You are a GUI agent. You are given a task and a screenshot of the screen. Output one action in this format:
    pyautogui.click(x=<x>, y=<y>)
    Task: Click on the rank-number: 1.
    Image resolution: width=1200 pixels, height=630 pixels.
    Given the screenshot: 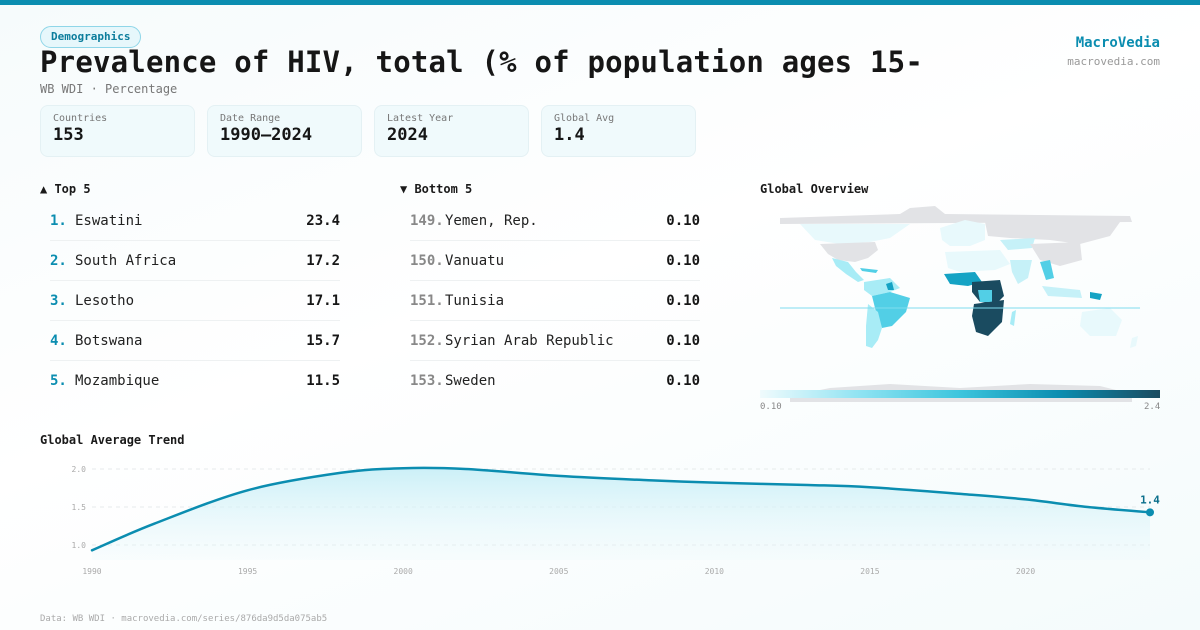 What is the action you would take?
    pyautogui.click(x=58, y=220)
    